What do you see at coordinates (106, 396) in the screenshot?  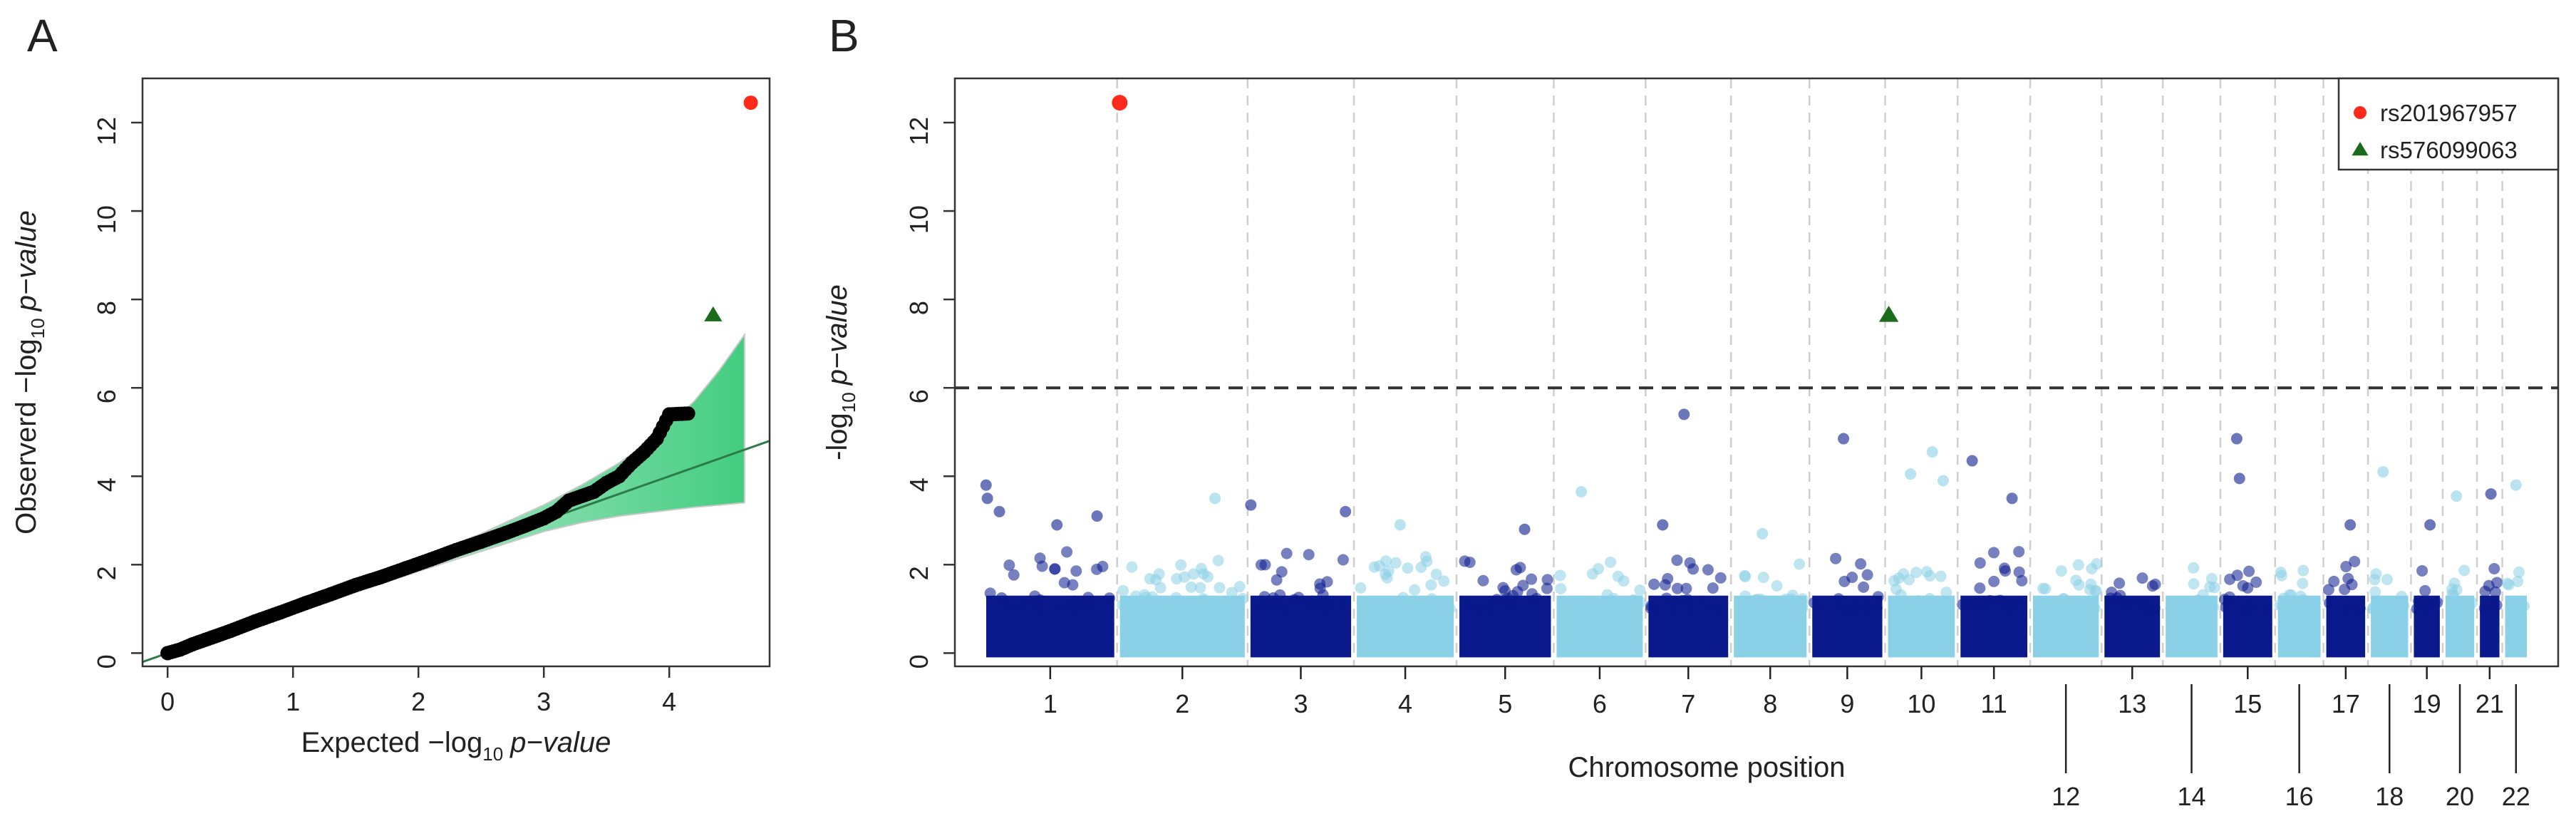 I see `y-tick-label: 6` at bounding box center [106, 396].